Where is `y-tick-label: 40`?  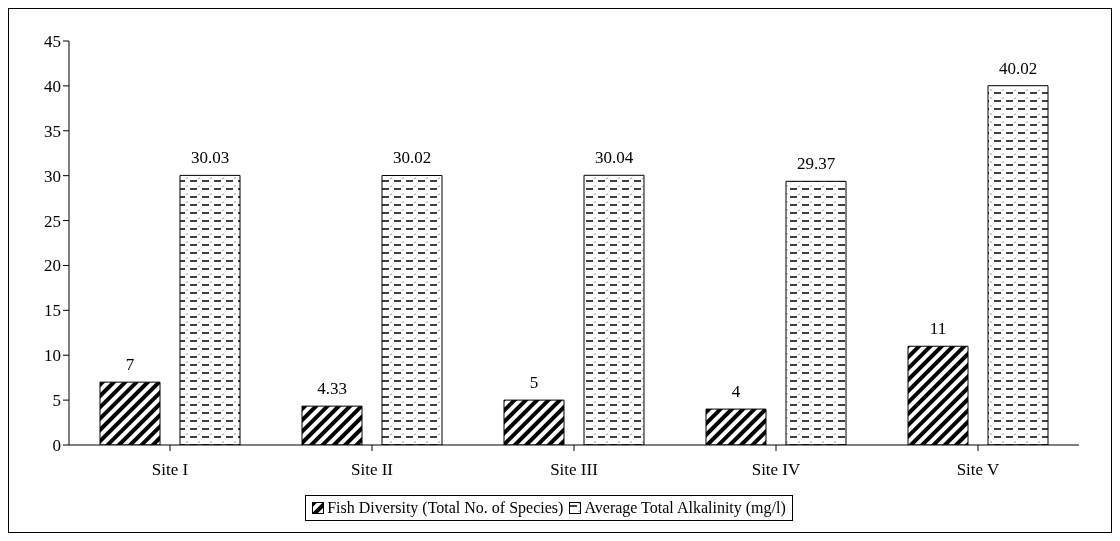
y-tick-label: 40 is located at coordinates (52, 86).